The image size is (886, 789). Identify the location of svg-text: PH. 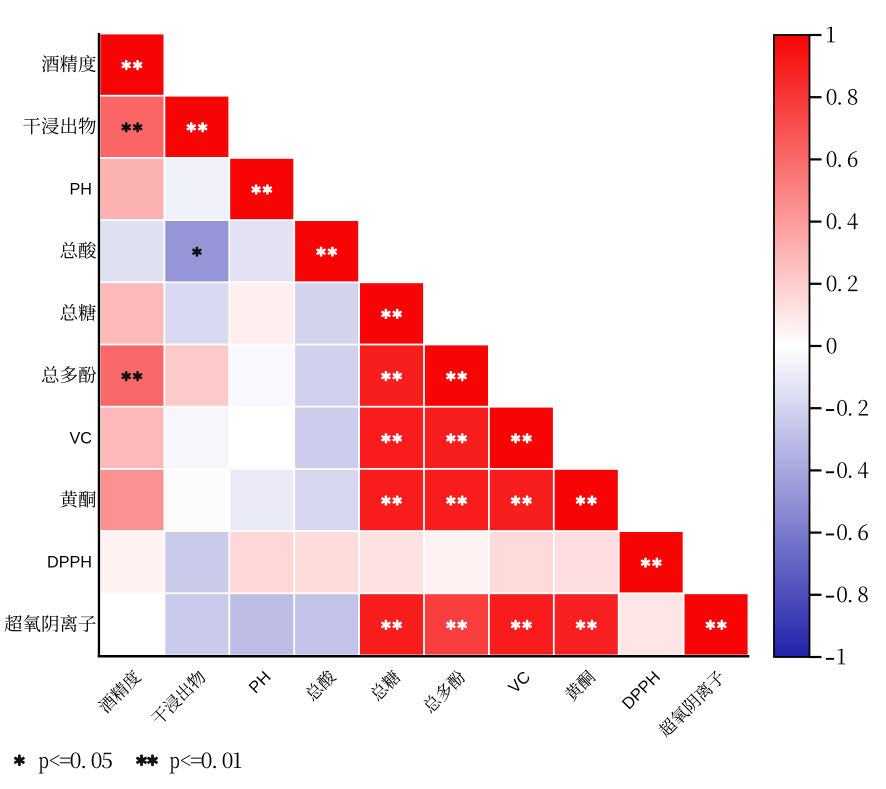
(81, 190).